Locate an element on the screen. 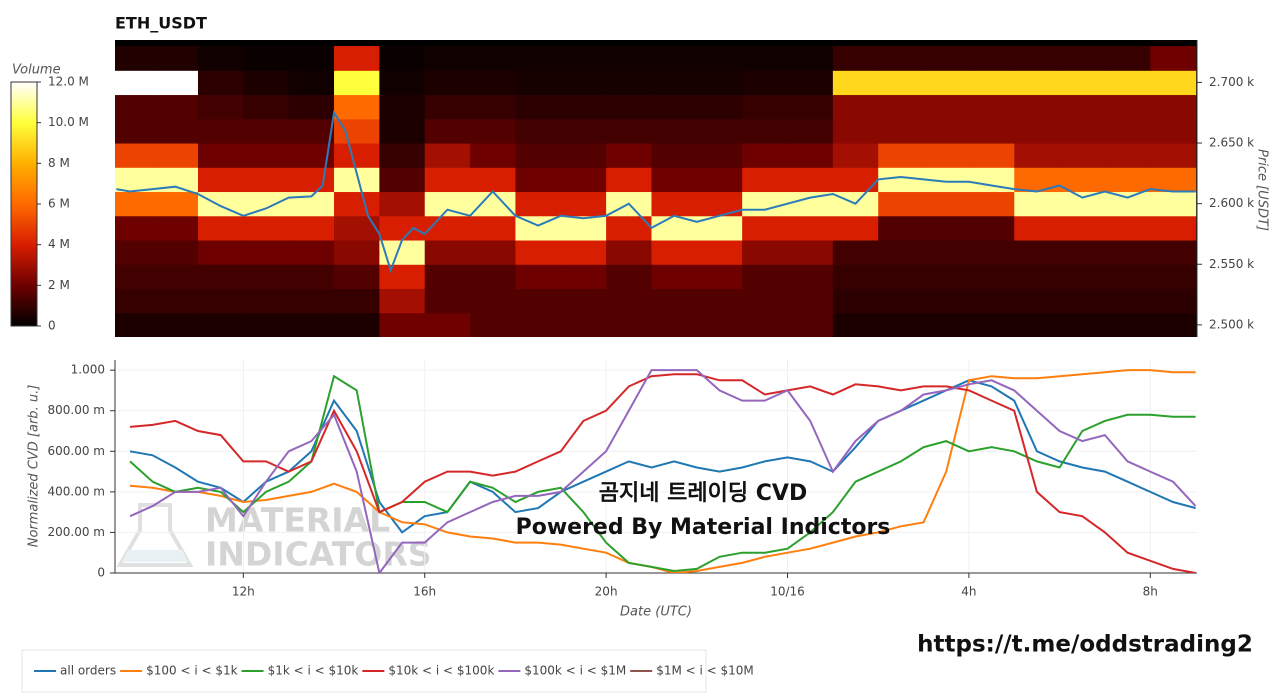 The width and height of the screenshot is (1280, 693). colorbar-tick-label: 10.0 M is located at coordinates (68, 122).